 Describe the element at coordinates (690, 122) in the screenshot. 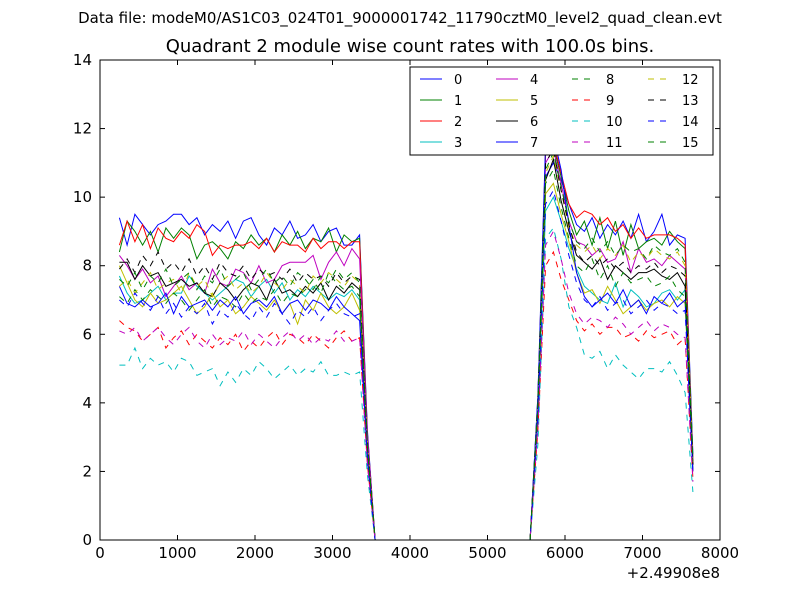

I see `legend-label-14: 14` at that location.